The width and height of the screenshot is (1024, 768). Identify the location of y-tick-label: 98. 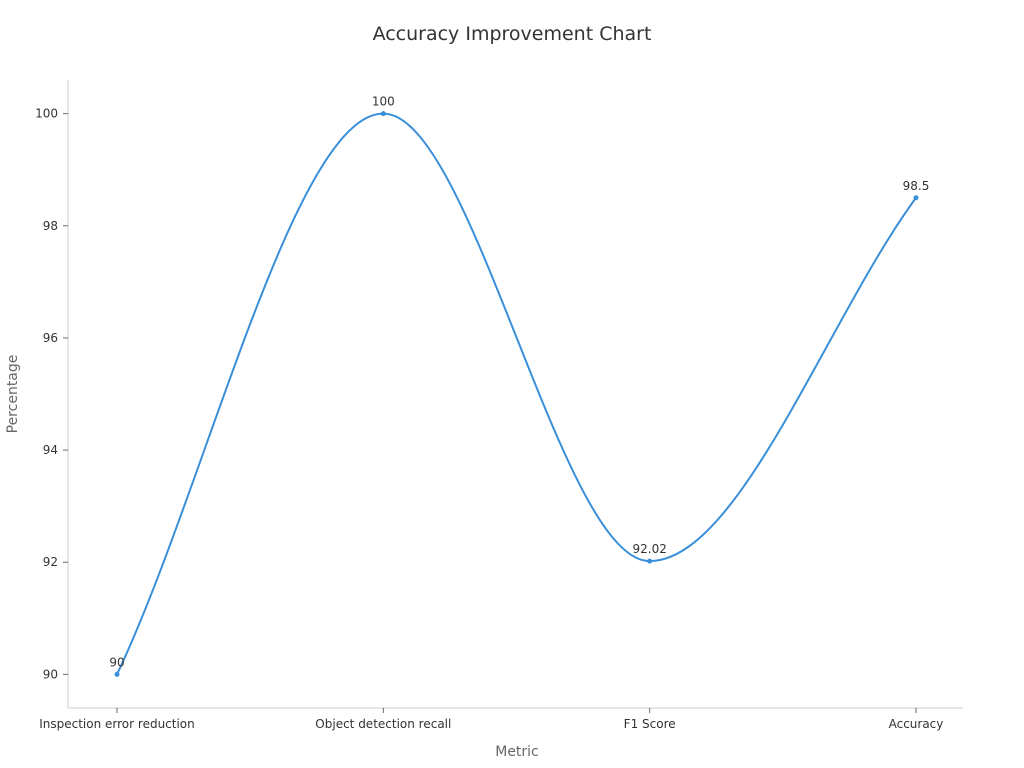
(50, 226).